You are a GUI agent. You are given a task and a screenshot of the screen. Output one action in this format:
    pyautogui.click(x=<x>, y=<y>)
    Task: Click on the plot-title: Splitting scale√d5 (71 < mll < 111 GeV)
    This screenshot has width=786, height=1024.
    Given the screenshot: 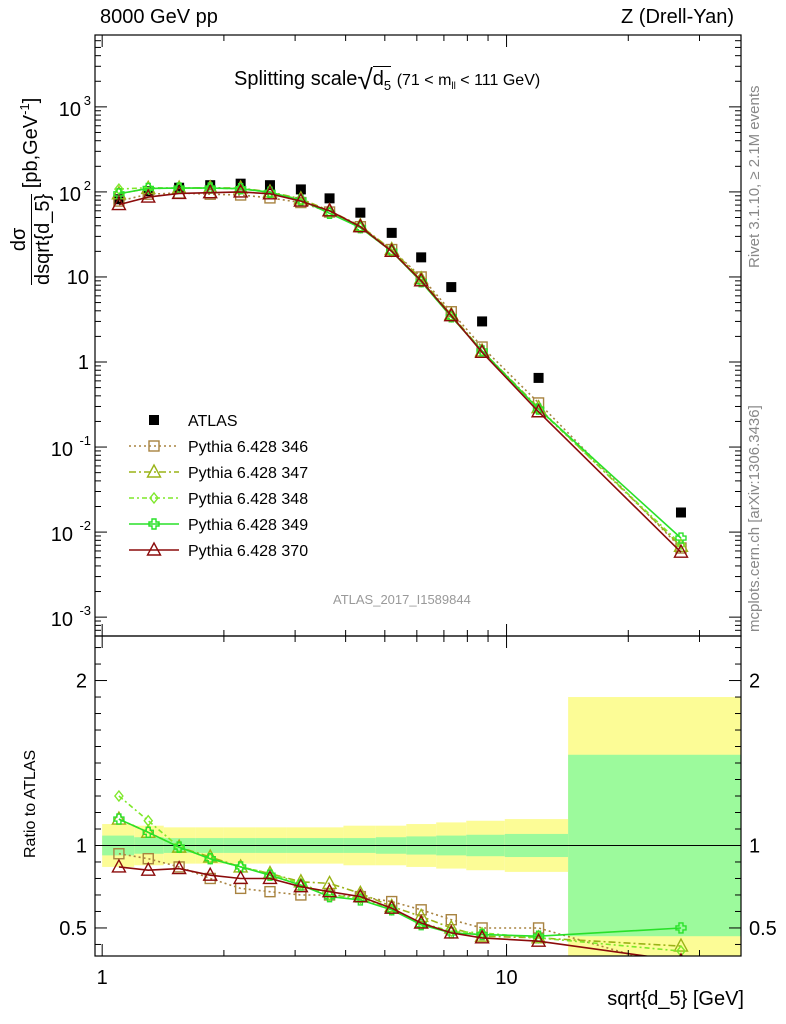 What is the action you would take?
    pyautogui.click(x=387, y=80)
    